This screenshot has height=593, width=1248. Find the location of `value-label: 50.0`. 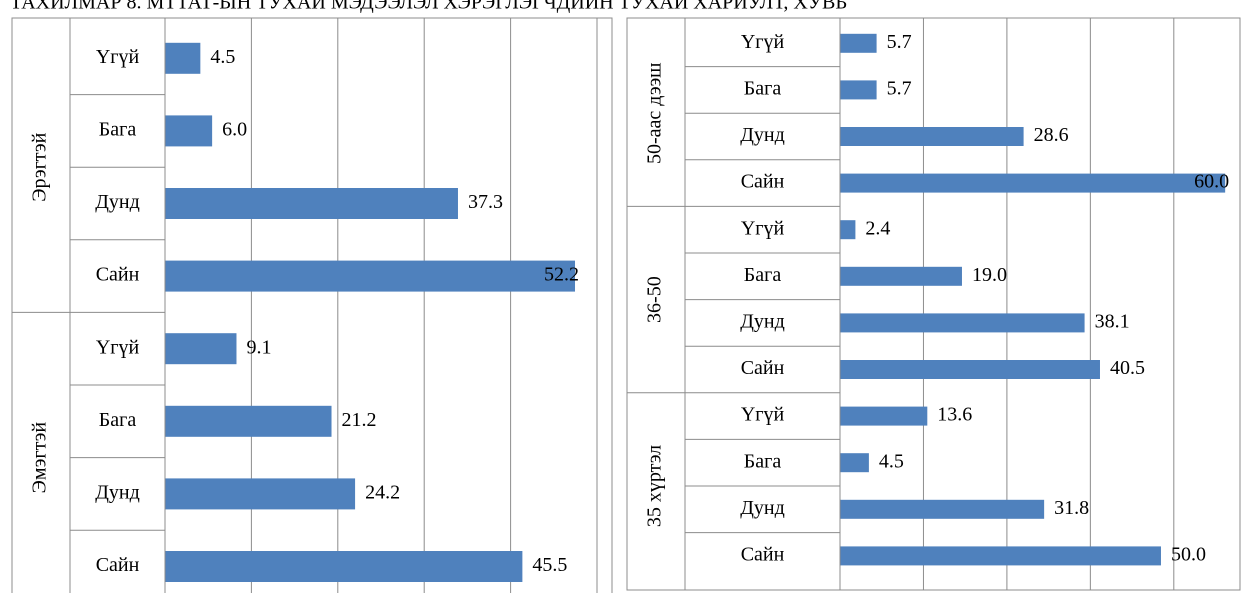

value-label: 50.0 is located at coordinates (1188, 554).